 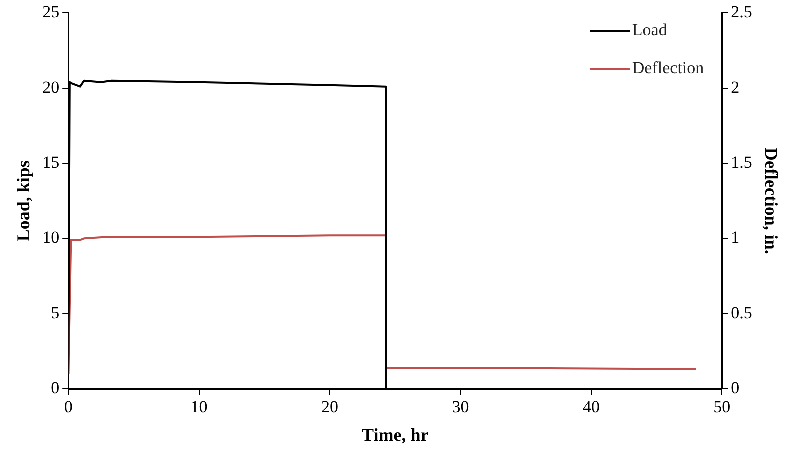 I want to click on y2-tick-label: 1.5, so click(x=741, y=162).